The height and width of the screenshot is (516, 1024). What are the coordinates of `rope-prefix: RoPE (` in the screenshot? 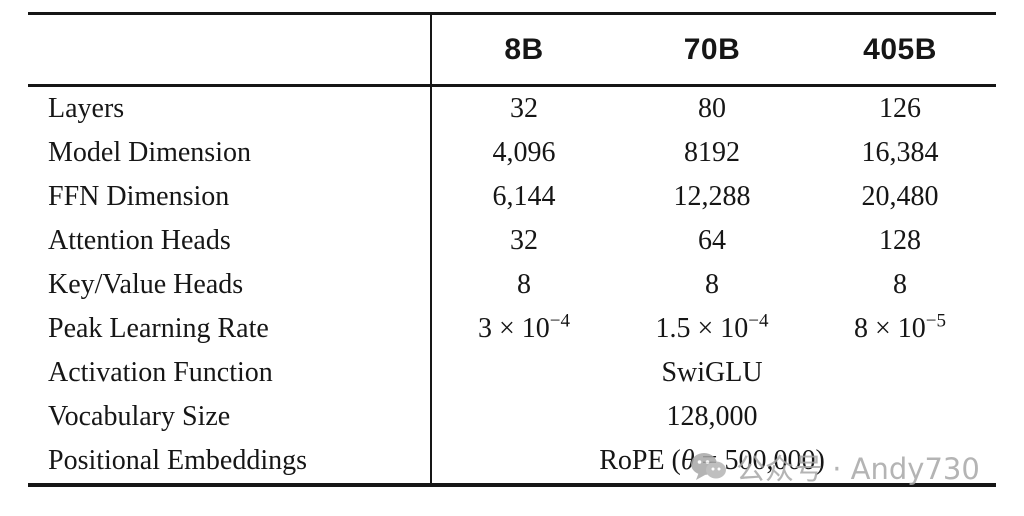 It's located at (640, 460).